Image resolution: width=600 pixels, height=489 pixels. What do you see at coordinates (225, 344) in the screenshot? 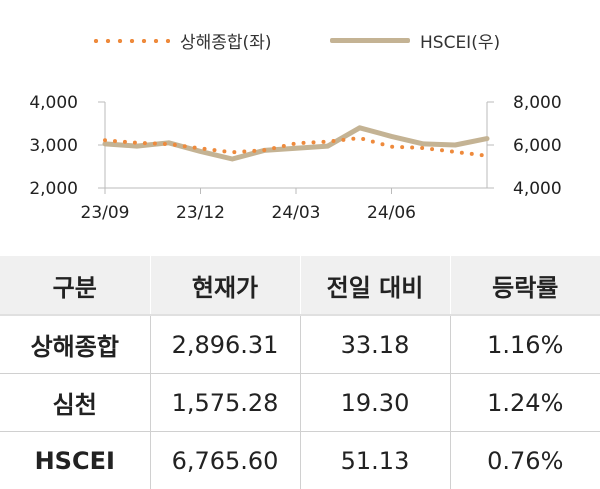
I see `cell-price: 2,896.31` at bounding box center [225, 344].